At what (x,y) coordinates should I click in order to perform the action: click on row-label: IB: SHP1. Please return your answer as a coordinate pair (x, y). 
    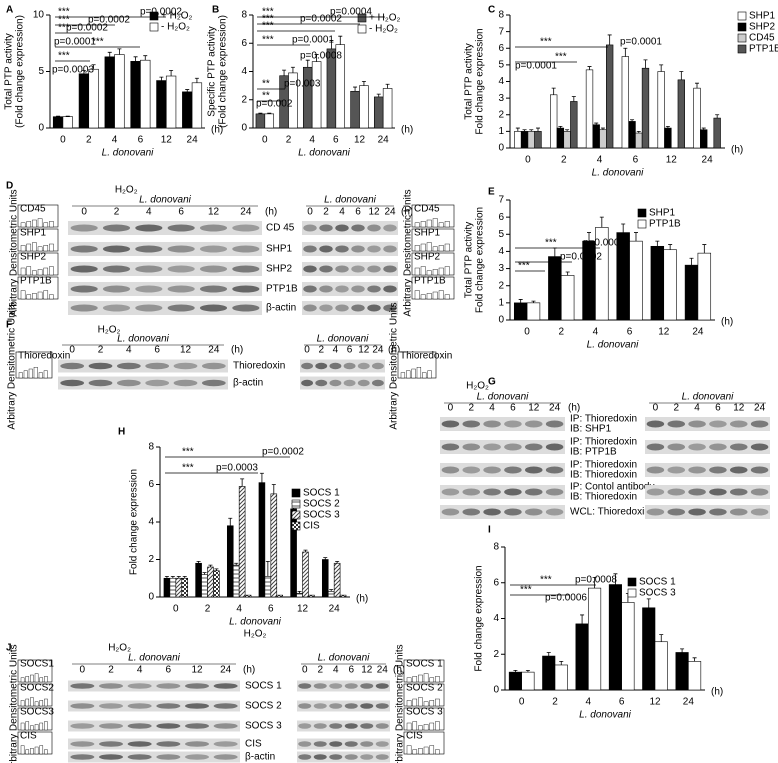
    Looking at the image, I should click on (591, 429).